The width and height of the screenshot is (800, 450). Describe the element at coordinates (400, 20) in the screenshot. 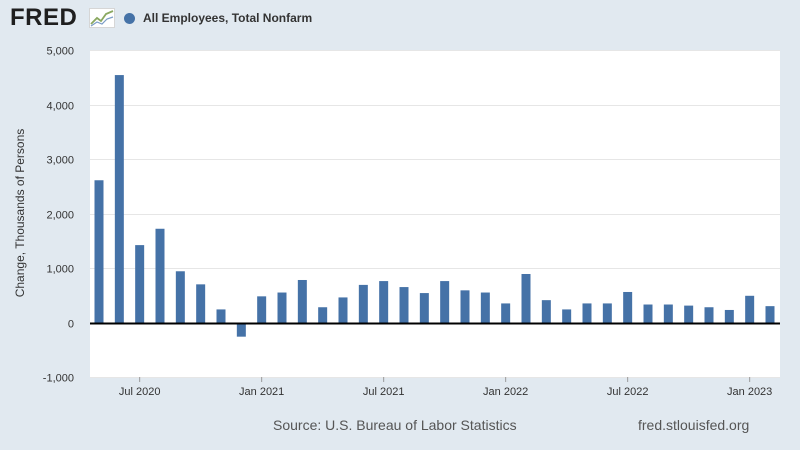

I see `header: FRED All Employees, Total Nonfarm` at that location.